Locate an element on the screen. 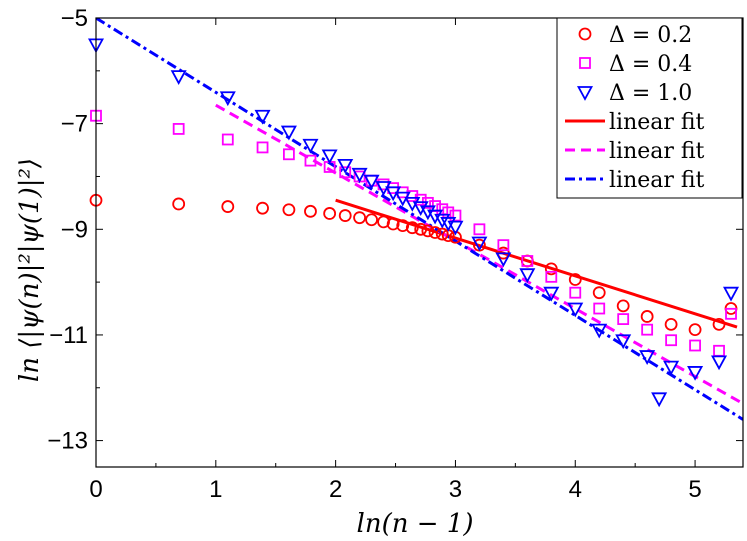  y-axis-label: ln ⟨|ψ(n)|²|ψ(1)|²⟩ is located at coordinates (30, 270).